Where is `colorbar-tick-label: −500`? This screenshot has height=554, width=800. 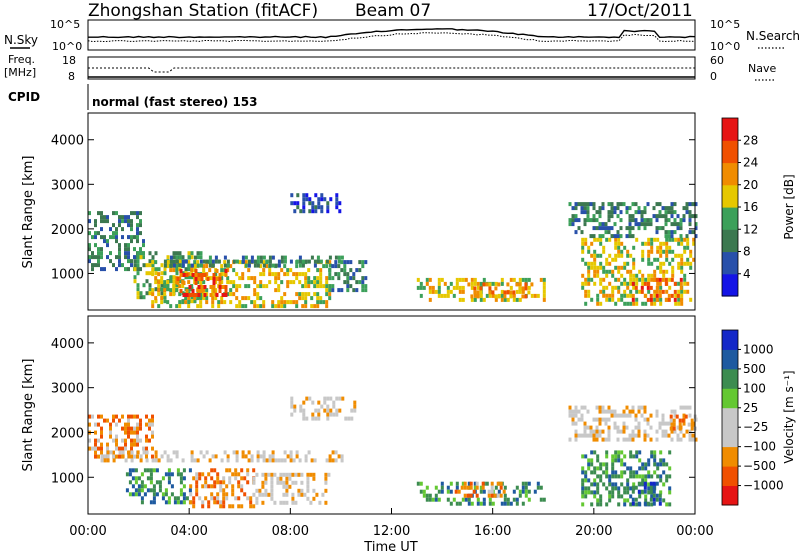
colorbar-tick-label: −500 is located at coordinates (759, 466).